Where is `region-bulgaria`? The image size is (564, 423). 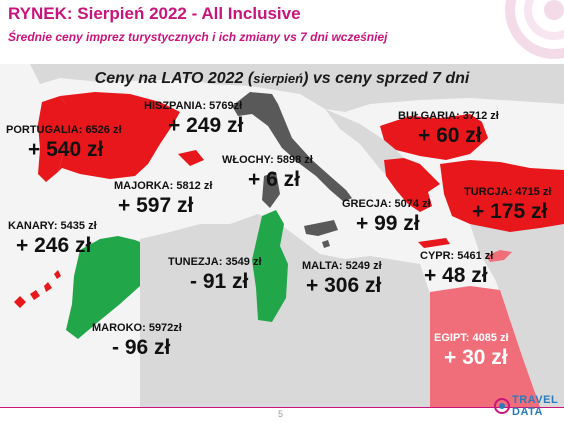 region-bulgaria is located at coordinates (434, 137).